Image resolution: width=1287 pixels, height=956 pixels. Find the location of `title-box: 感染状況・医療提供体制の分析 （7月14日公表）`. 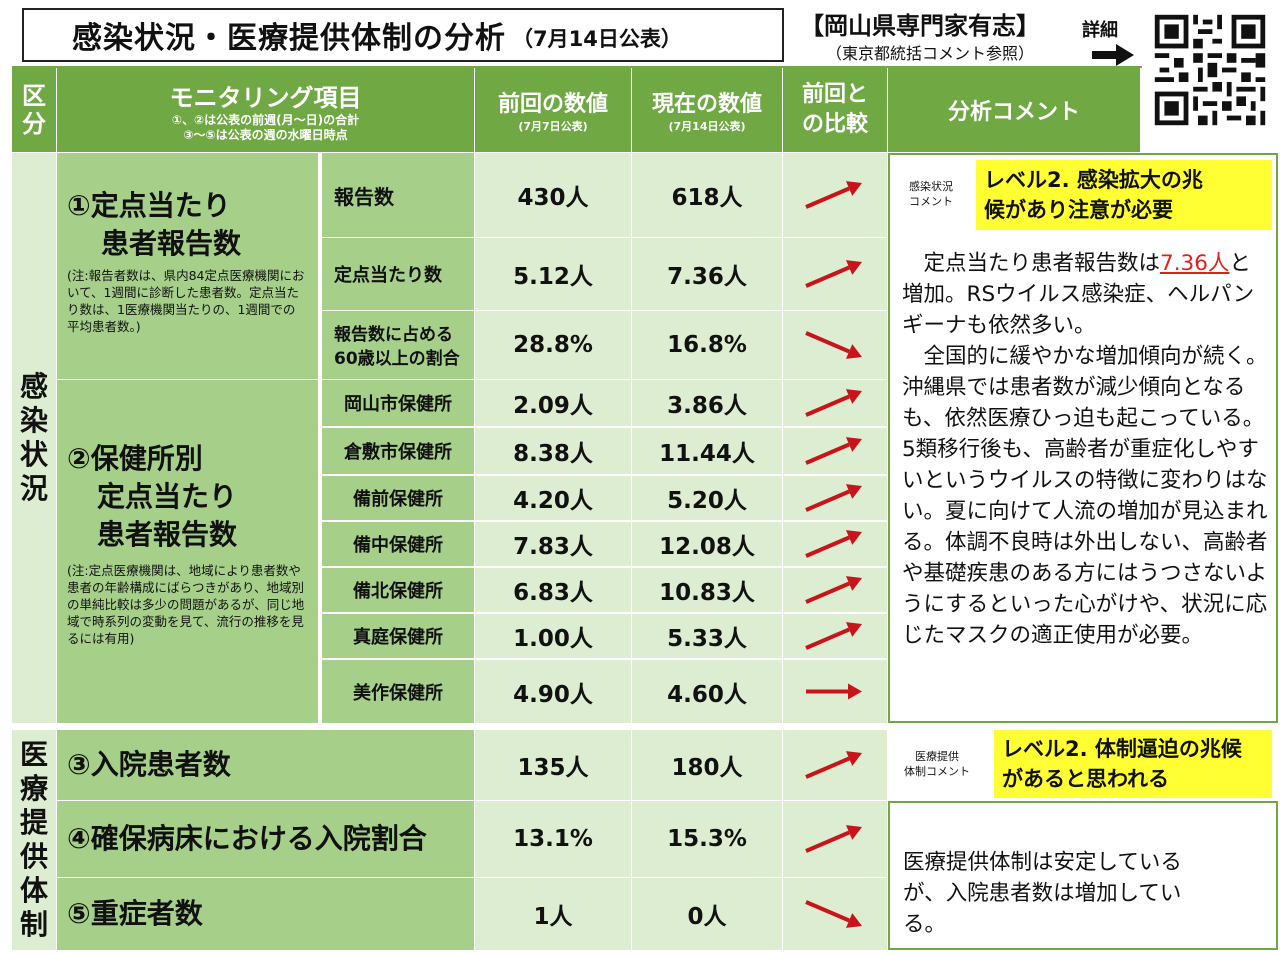

title-box: 感染状況・医療提供体制の分析 （7月14日公表） is located at coordinates (403, 35).